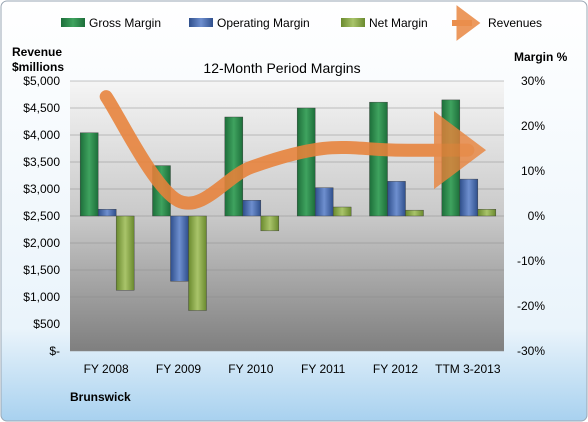  Describe the element at coordinates (323, 369) in the screenshot. I see `x-tick-label: FY 2011` at that location.